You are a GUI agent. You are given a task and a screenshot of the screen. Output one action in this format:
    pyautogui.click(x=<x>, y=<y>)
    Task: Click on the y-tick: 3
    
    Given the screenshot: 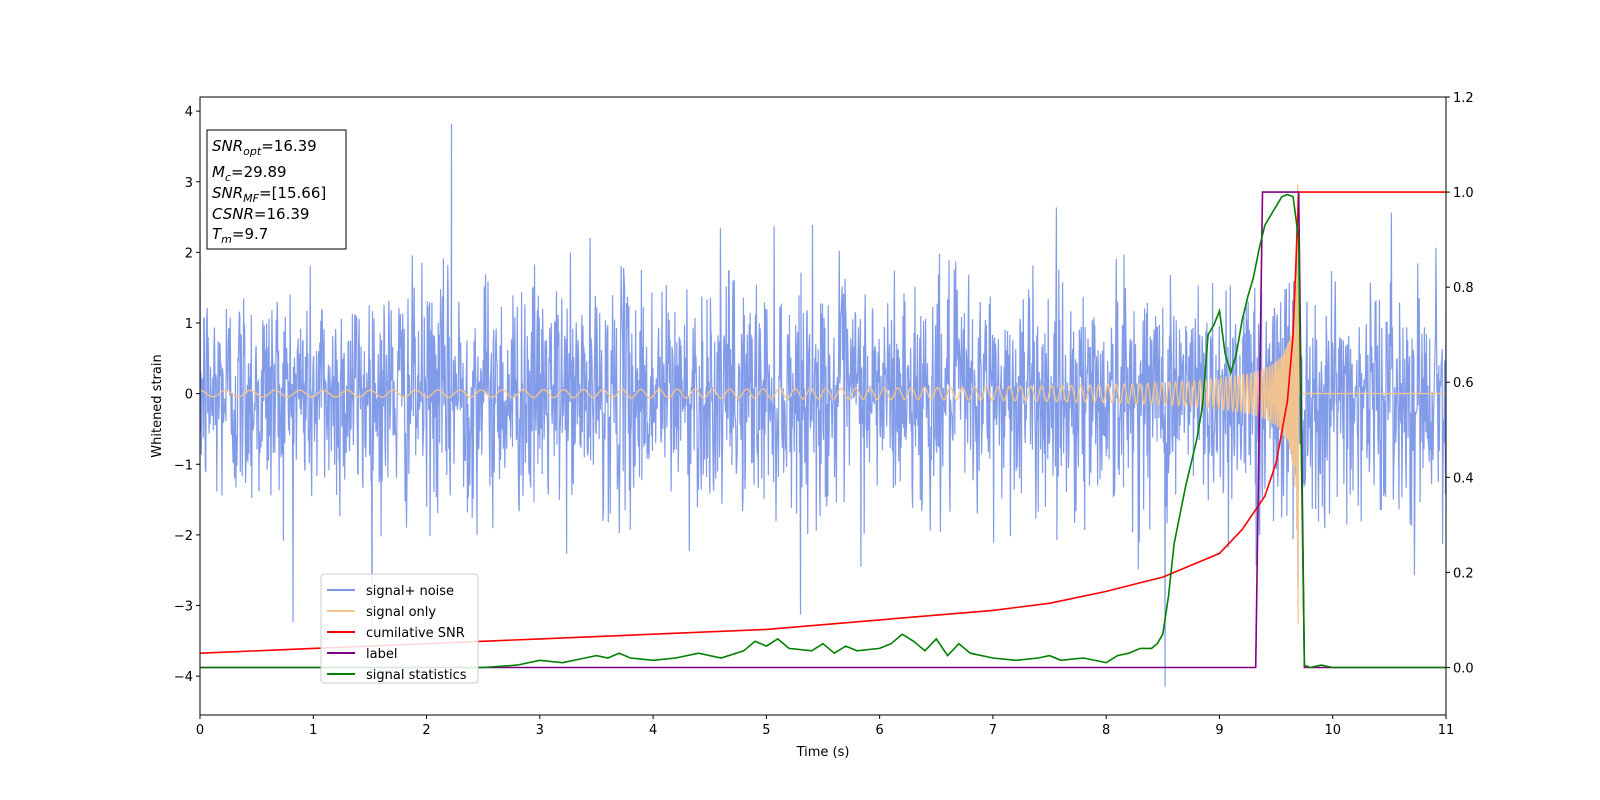 What is the action you would take?
    pyautogui.click(x=192, y=183)
    